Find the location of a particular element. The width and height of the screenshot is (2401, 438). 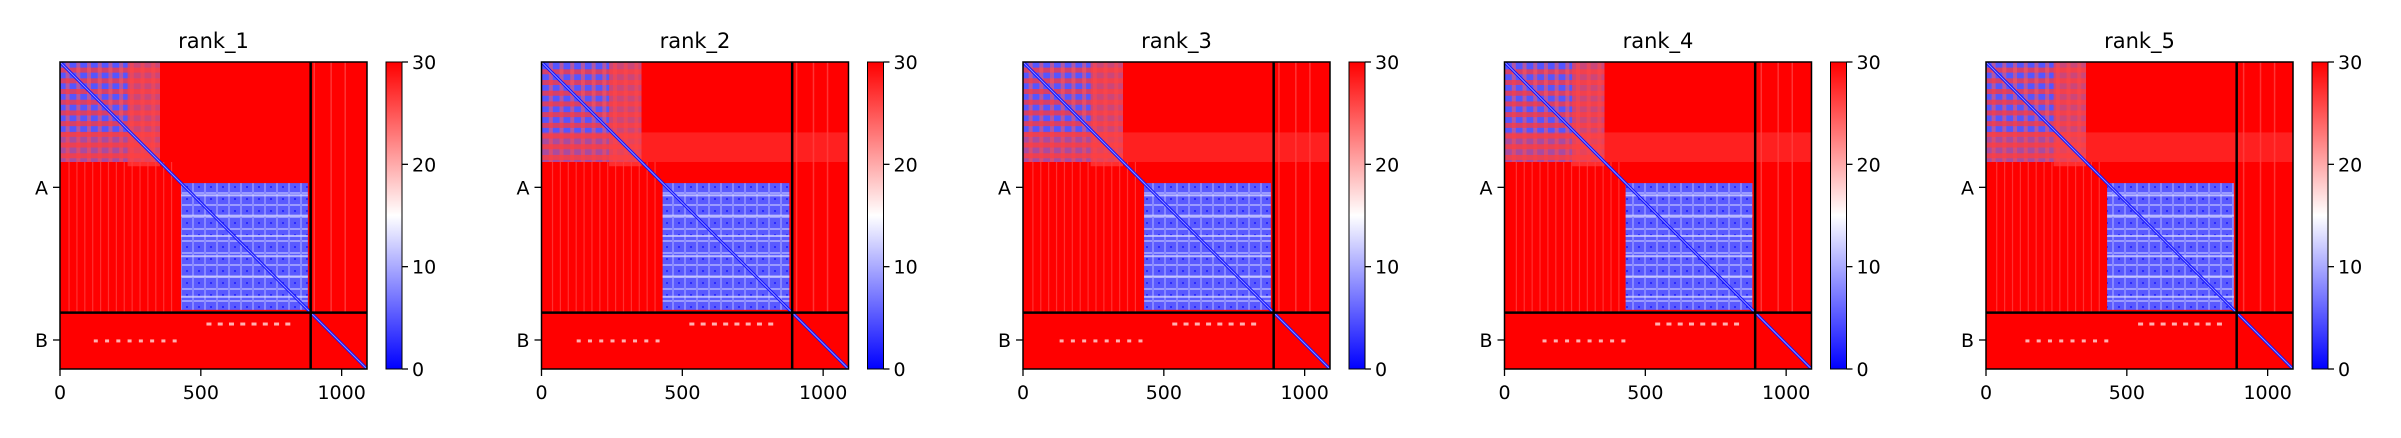

panel-title: rank_3 is located at coordinates (1176, 41).